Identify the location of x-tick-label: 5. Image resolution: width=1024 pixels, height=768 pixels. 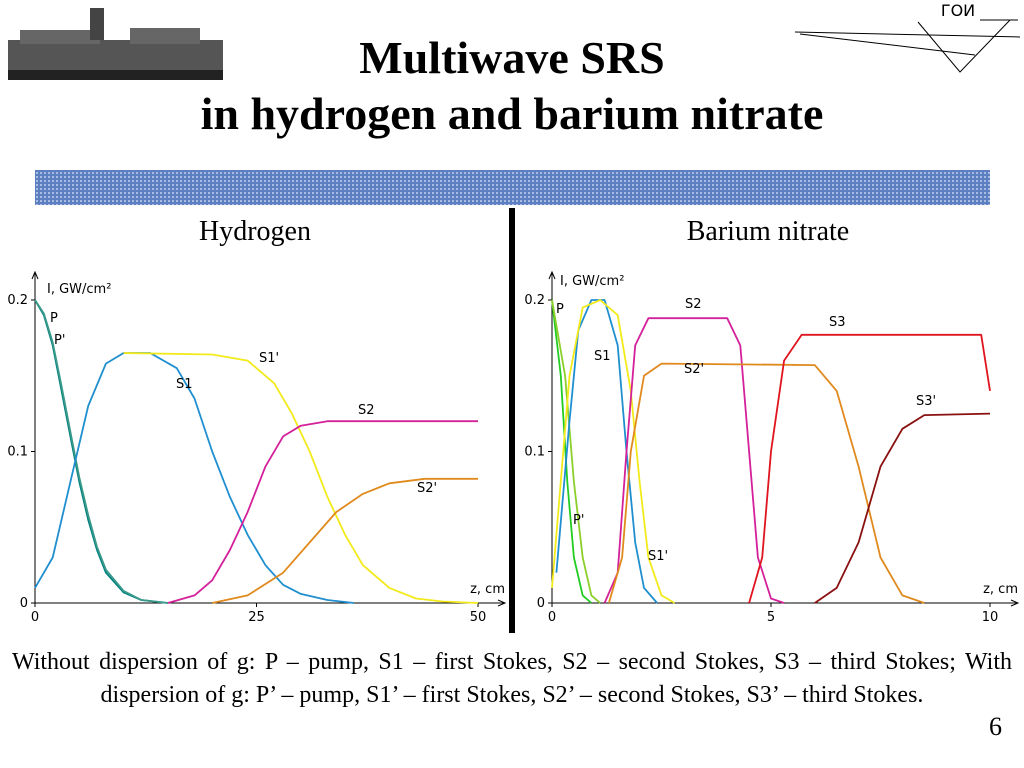
(771, 617).